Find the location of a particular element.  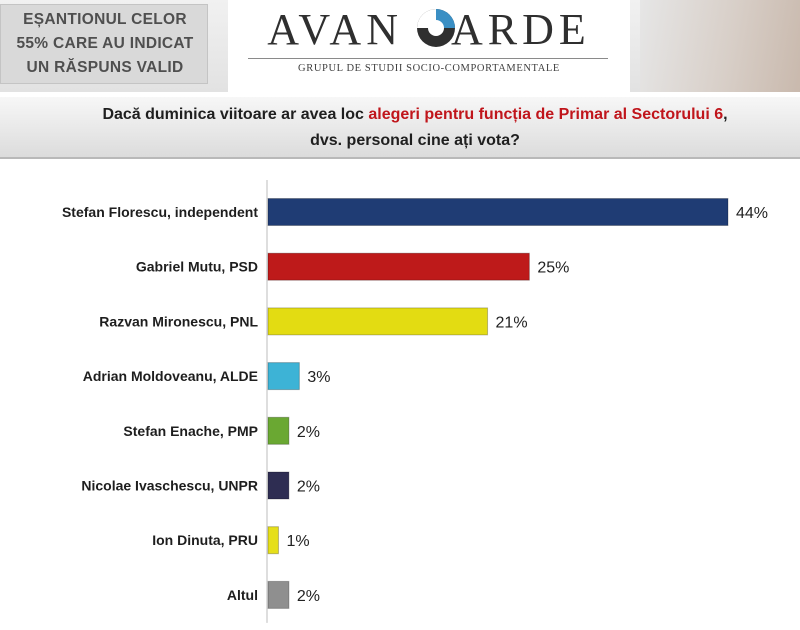

sample-note-line-2: 55% CARE AU INDICAT is located at coordinates (105, 43).